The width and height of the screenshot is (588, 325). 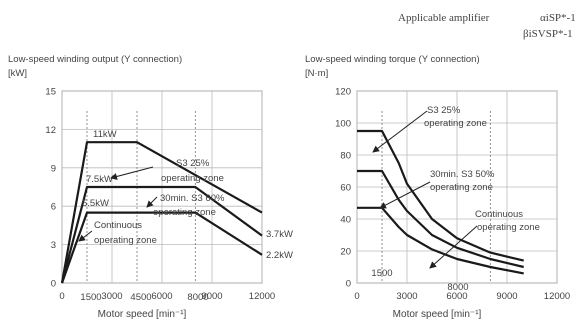 I want to click on y-axis-unit: [kW], so click(x=17, y=73).